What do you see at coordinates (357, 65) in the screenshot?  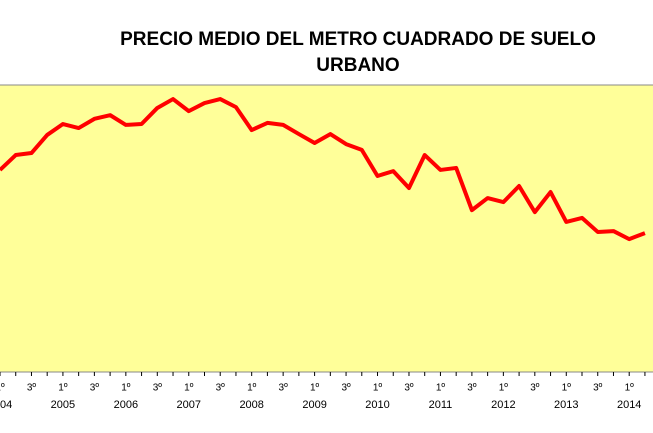 I see `chart-title: URBANO` at bounding box center [357, 65].